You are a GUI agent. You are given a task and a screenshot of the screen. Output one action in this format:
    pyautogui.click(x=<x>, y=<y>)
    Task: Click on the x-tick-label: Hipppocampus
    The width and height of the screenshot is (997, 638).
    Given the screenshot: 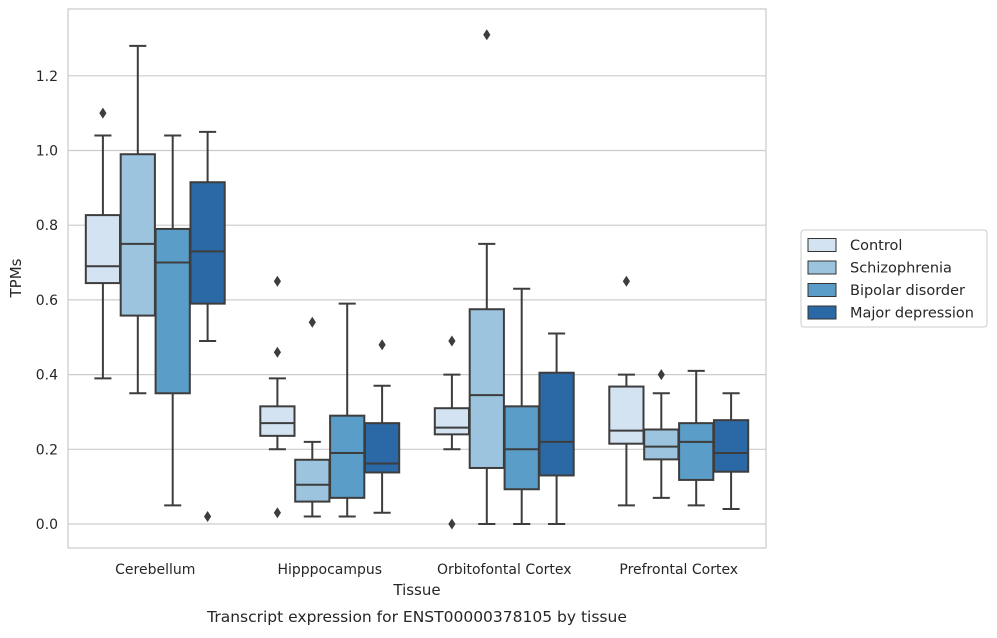 What is the action you would take?
    pyautogui.click(x=329, y=570)
    